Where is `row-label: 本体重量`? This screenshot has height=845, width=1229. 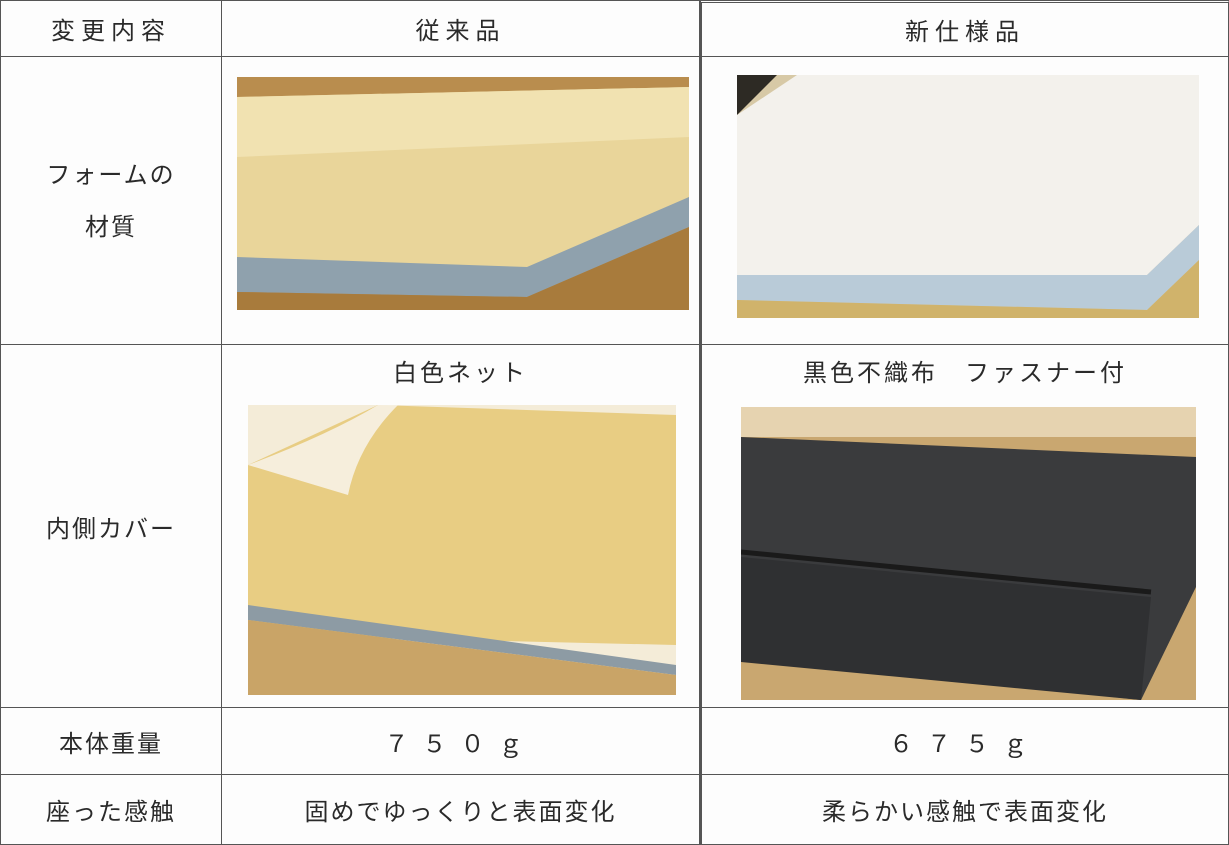
row-label: 本体重量 is located at coordinates (111, 741).